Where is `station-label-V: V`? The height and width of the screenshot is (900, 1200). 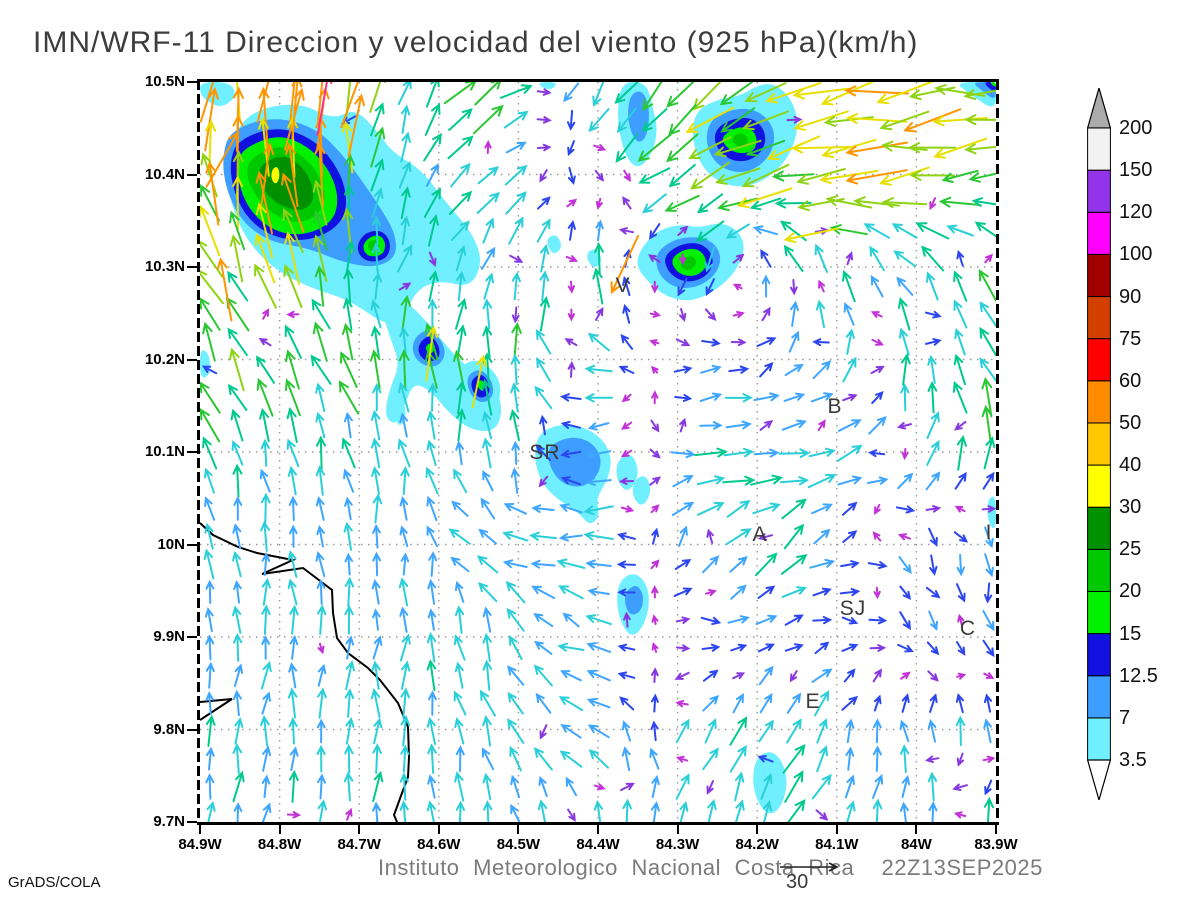
station-label-V: V is located at coordinates (622, 285).